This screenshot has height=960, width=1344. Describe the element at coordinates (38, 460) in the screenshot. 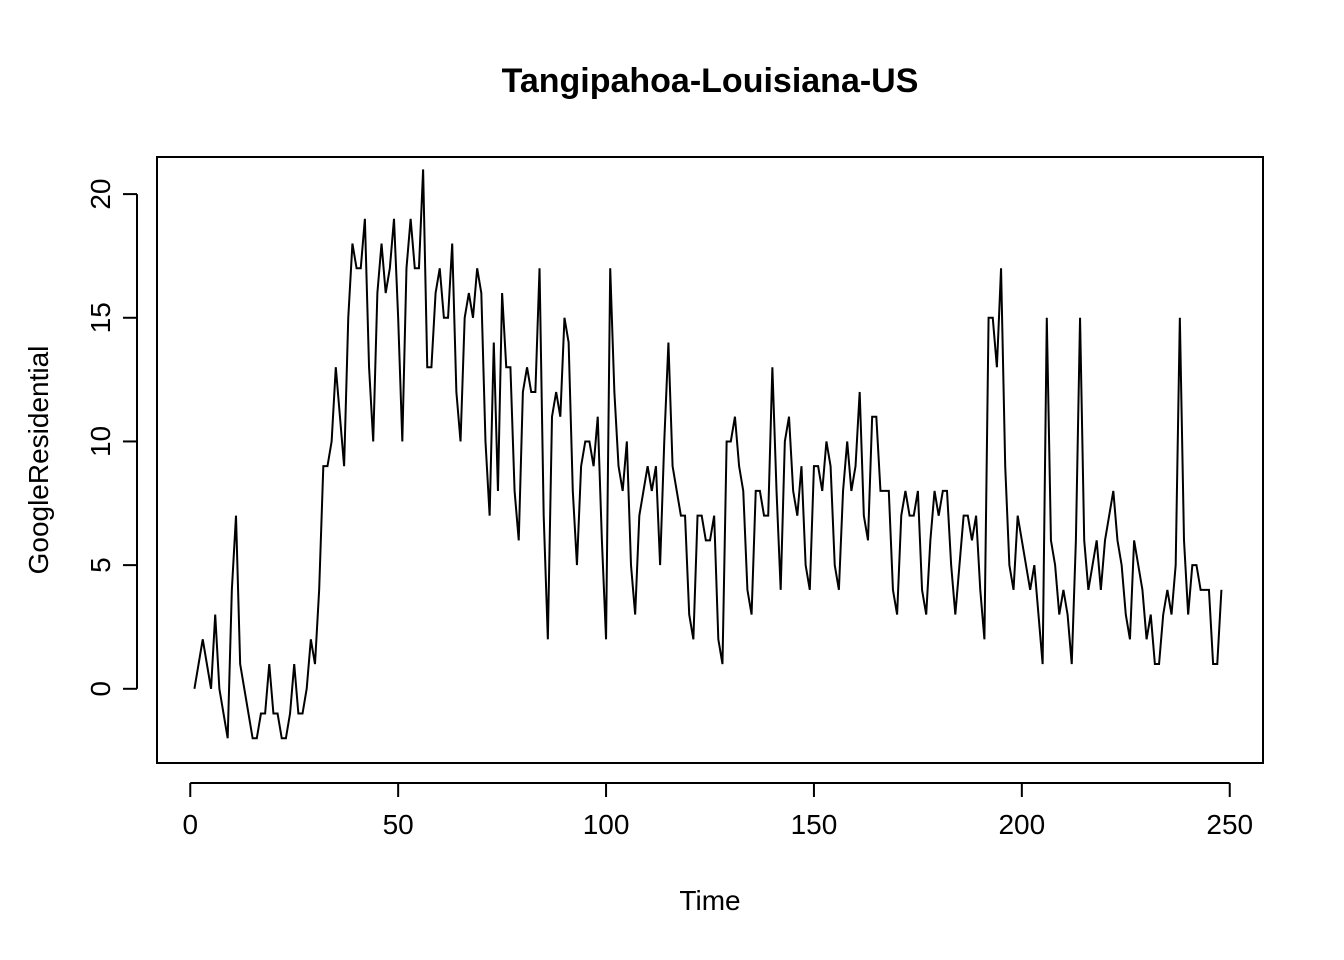

I see `y-axis-label: GoogleResidential` at that location.